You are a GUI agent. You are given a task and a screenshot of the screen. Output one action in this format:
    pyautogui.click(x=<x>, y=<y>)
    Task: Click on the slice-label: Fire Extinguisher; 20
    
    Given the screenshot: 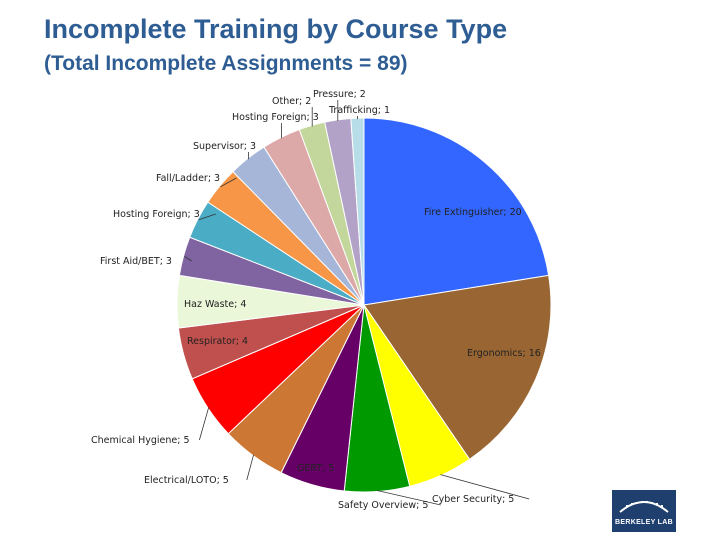 What is the action you would take?
    pyautogui.click(x=473, y=212)
    